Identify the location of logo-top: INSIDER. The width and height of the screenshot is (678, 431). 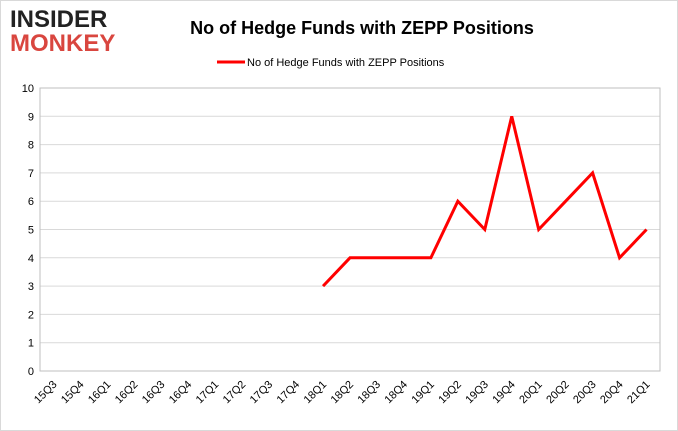
(58, 19).